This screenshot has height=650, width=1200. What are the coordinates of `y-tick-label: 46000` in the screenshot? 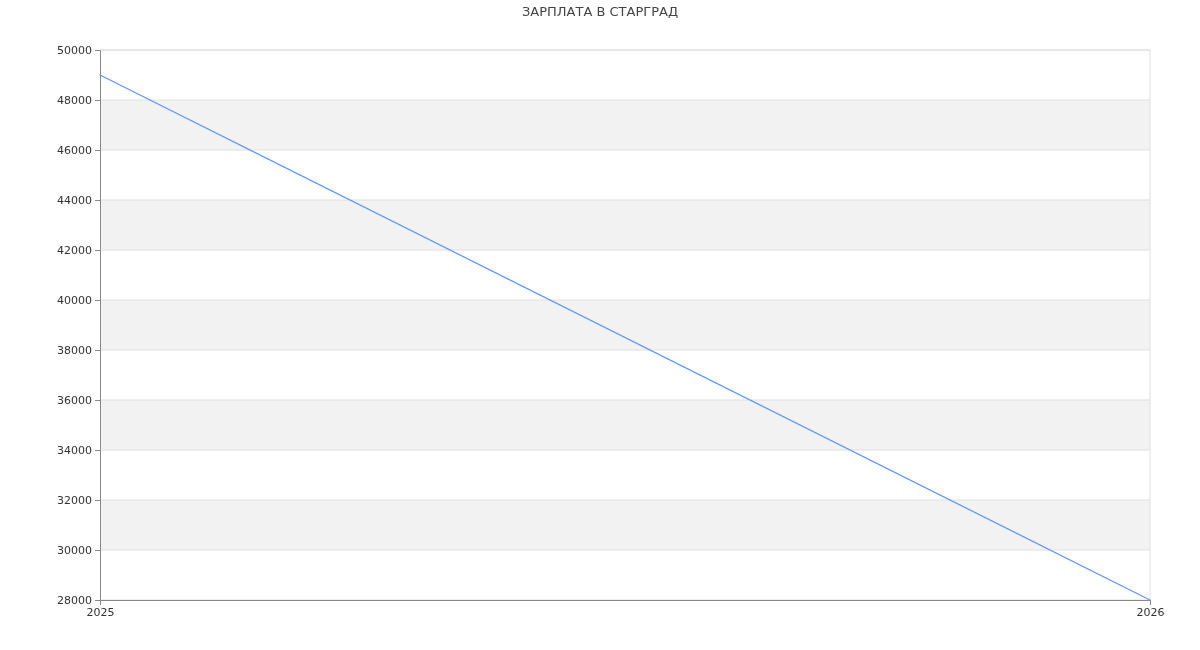 It's located at (74, 151).